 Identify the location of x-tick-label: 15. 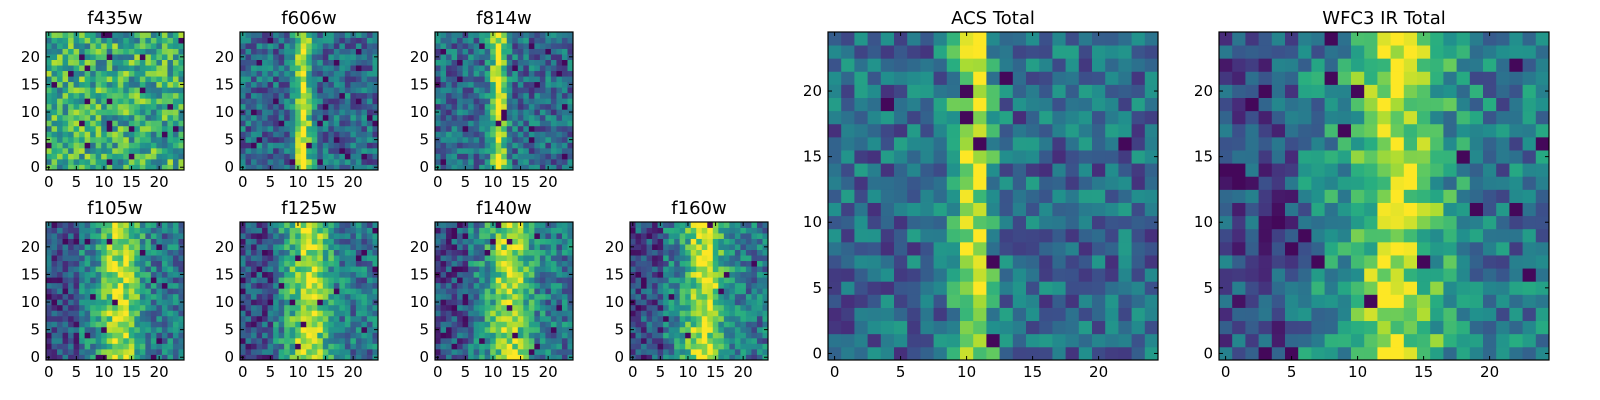
(131, 182).